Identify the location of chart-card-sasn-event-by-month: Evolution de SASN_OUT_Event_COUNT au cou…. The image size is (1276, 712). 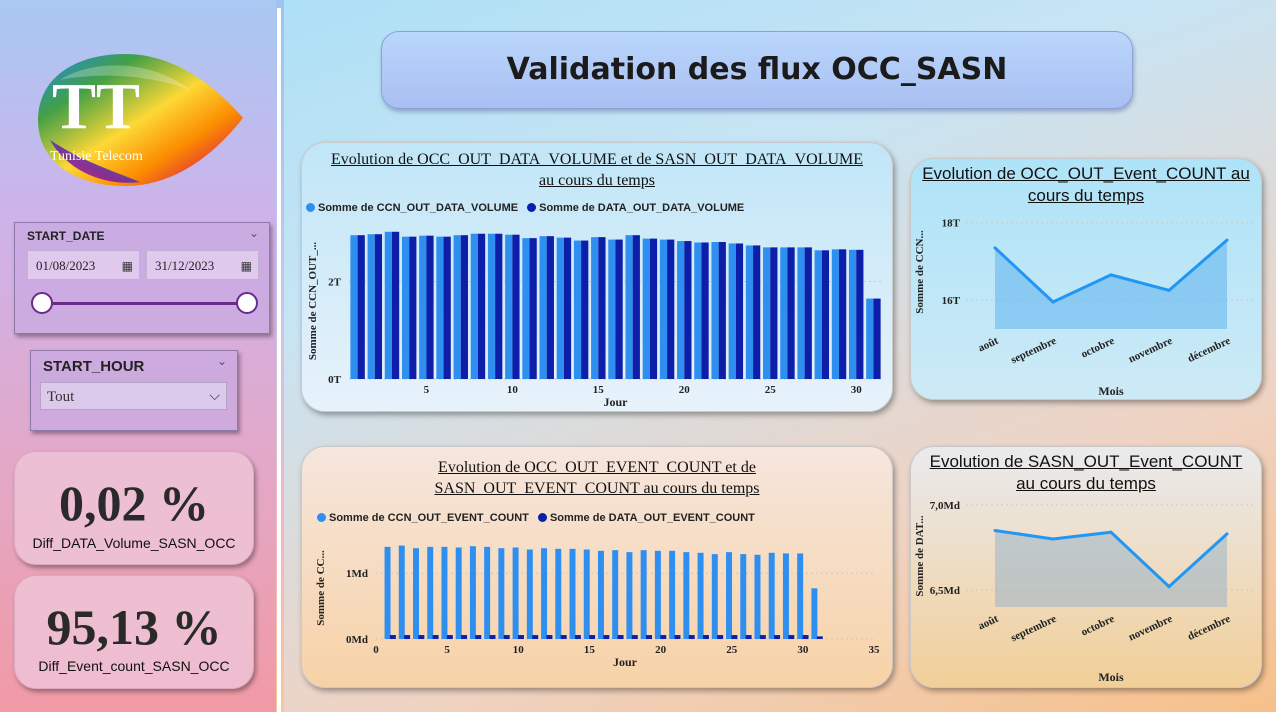
(1086, 567).